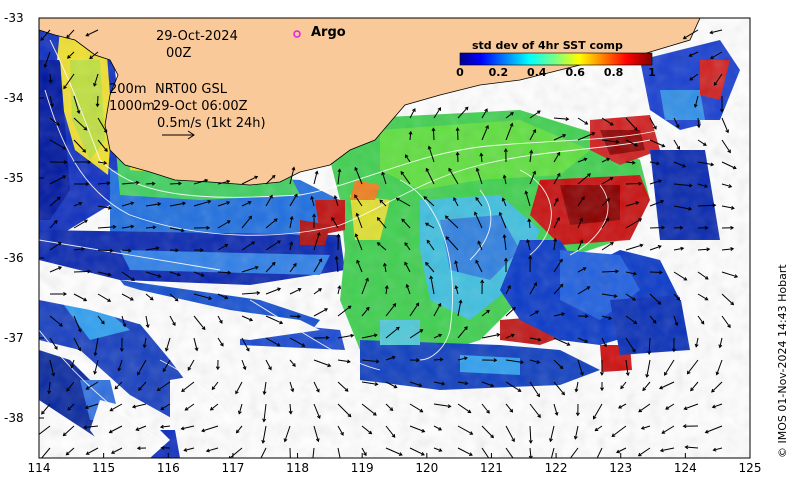 The height and width of the screenshot is (492, 791). I want to click on scale-label: 0.5m/s (1kt 24h), so click(211, 123).